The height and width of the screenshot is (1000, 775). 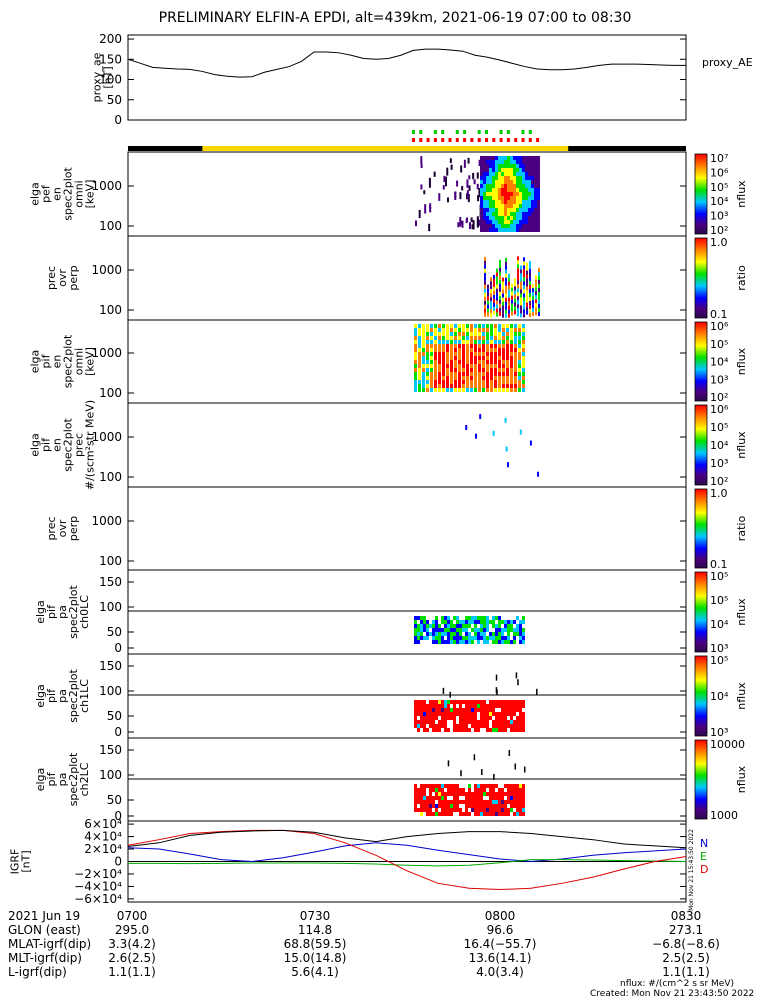 What do you see at coordinates (741, 361) in the screenshot?
I see `elga-pif-en-spec2plot-omni-colorbar-label-group: nflux` at bounding box center [741, 361].